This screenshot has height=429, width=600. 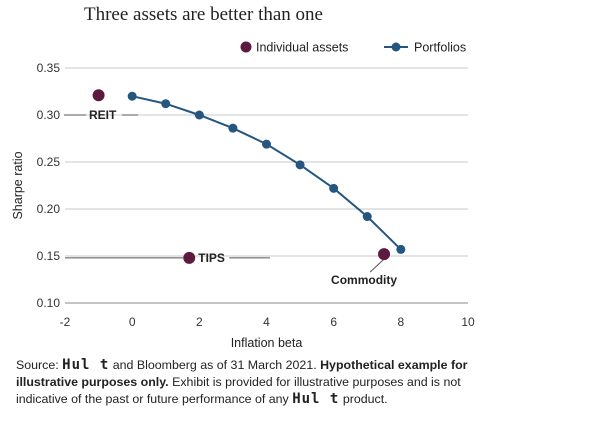 I want to click on x-tick-label: 4, so click(x=266, y=322).